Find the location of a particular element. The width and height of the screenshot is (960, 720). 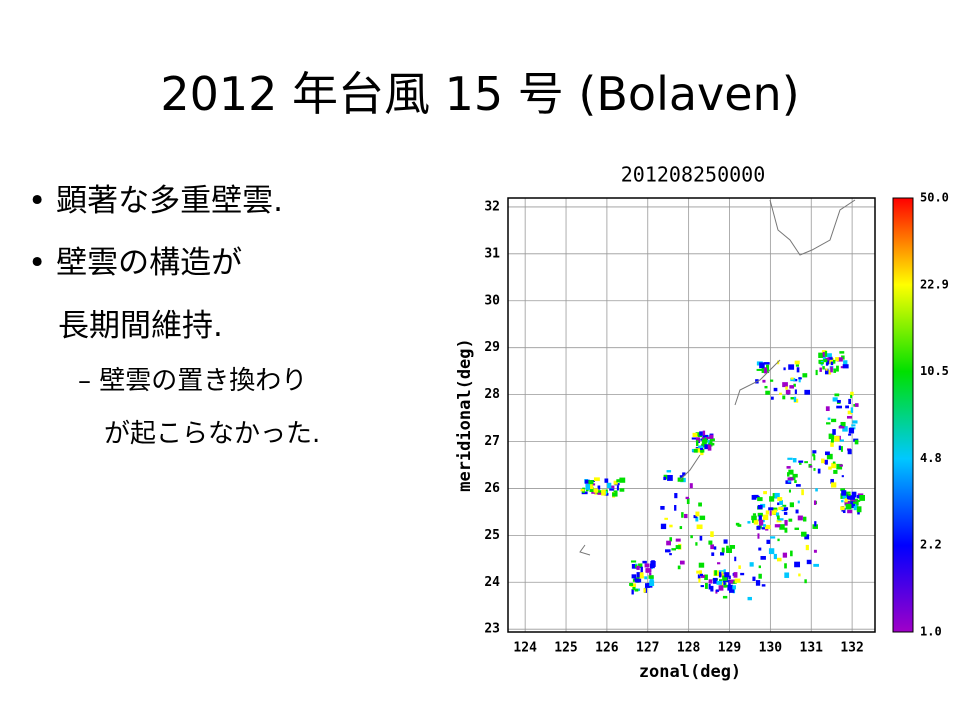

x-tick-label: 129 is located at coordinates (729, 648).